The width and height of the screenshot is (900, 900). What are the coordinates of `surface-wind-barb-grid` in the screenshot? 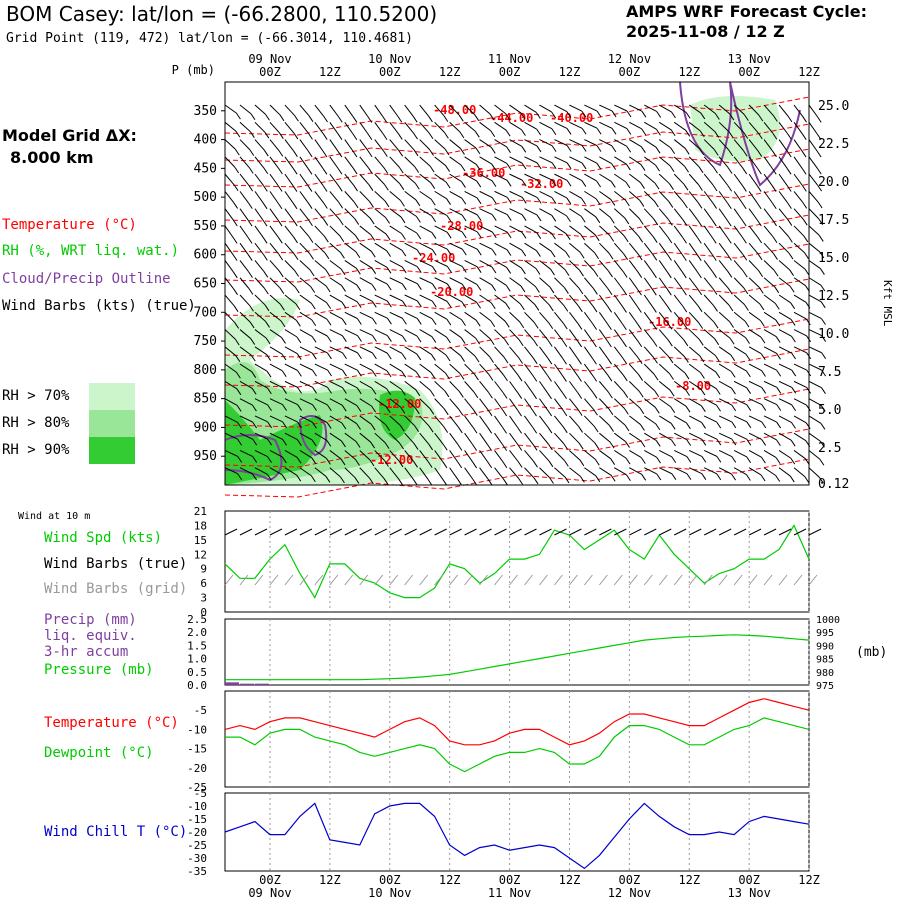 It's located at (454, 580).